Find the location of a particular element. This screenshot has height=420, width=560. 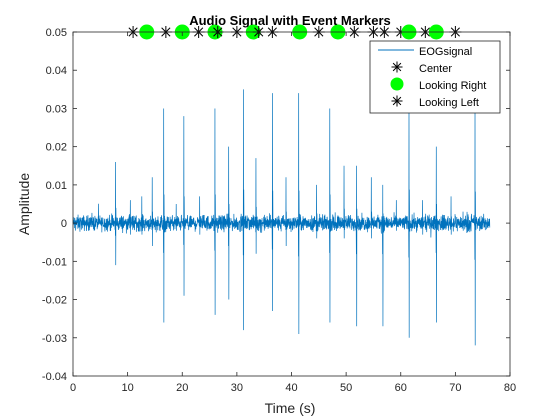

legend-symbol-looking-left is located at coordinates (397, 101).